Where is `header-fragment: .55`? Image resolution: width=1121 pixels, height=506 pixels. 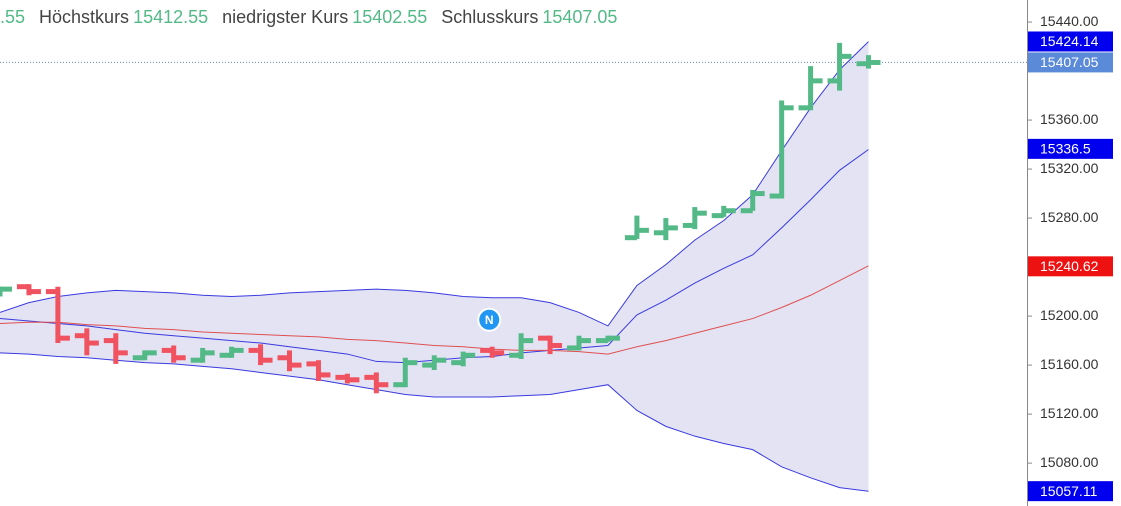 header-fragment: .55 is located at coordinates (12, 17).